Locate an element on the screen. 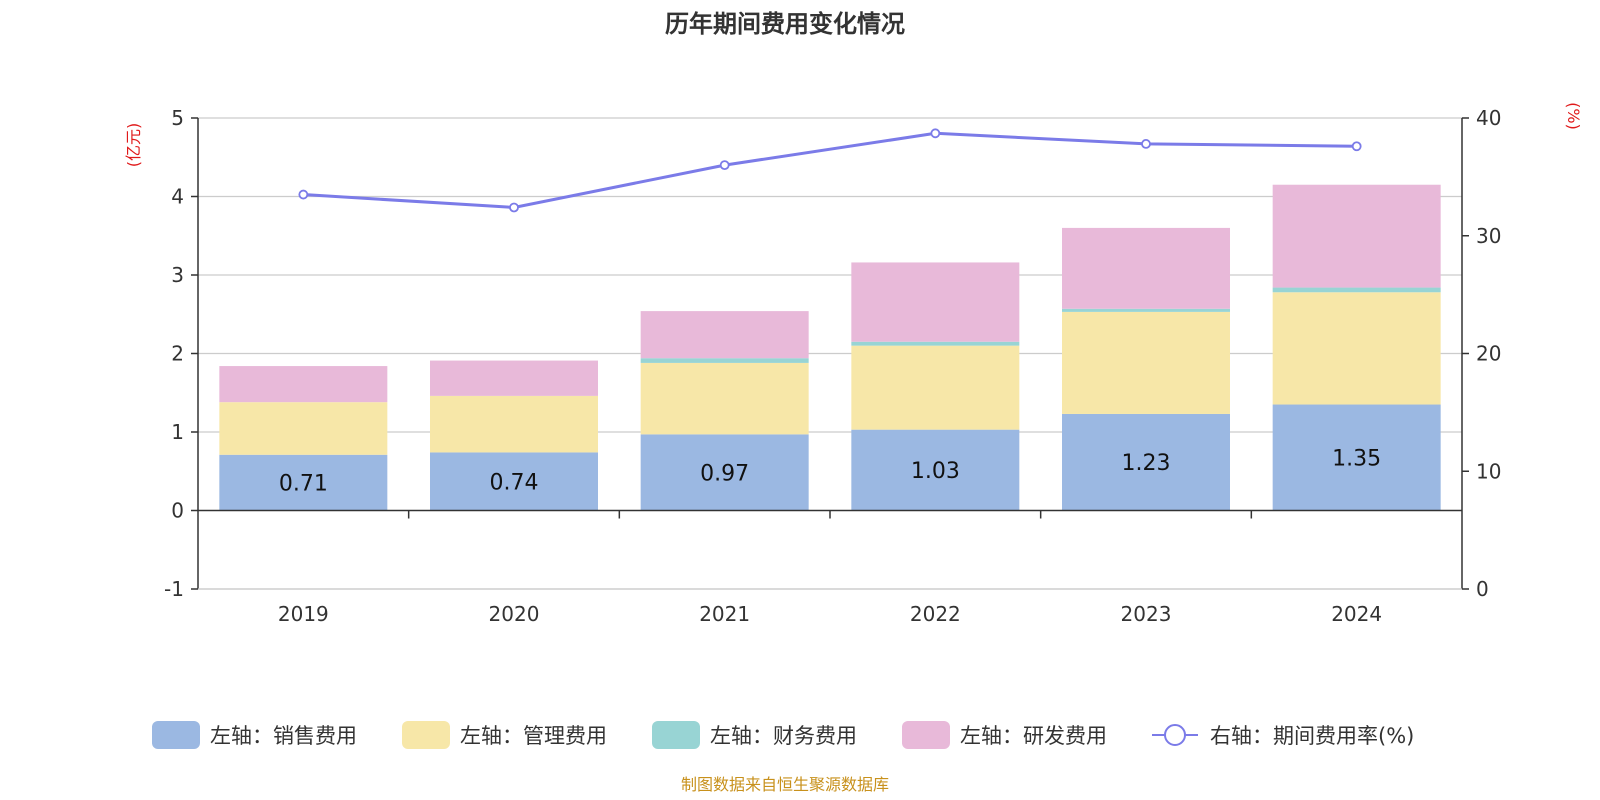  x-tick-label: 2024 is located at coordinates (1356, 614).